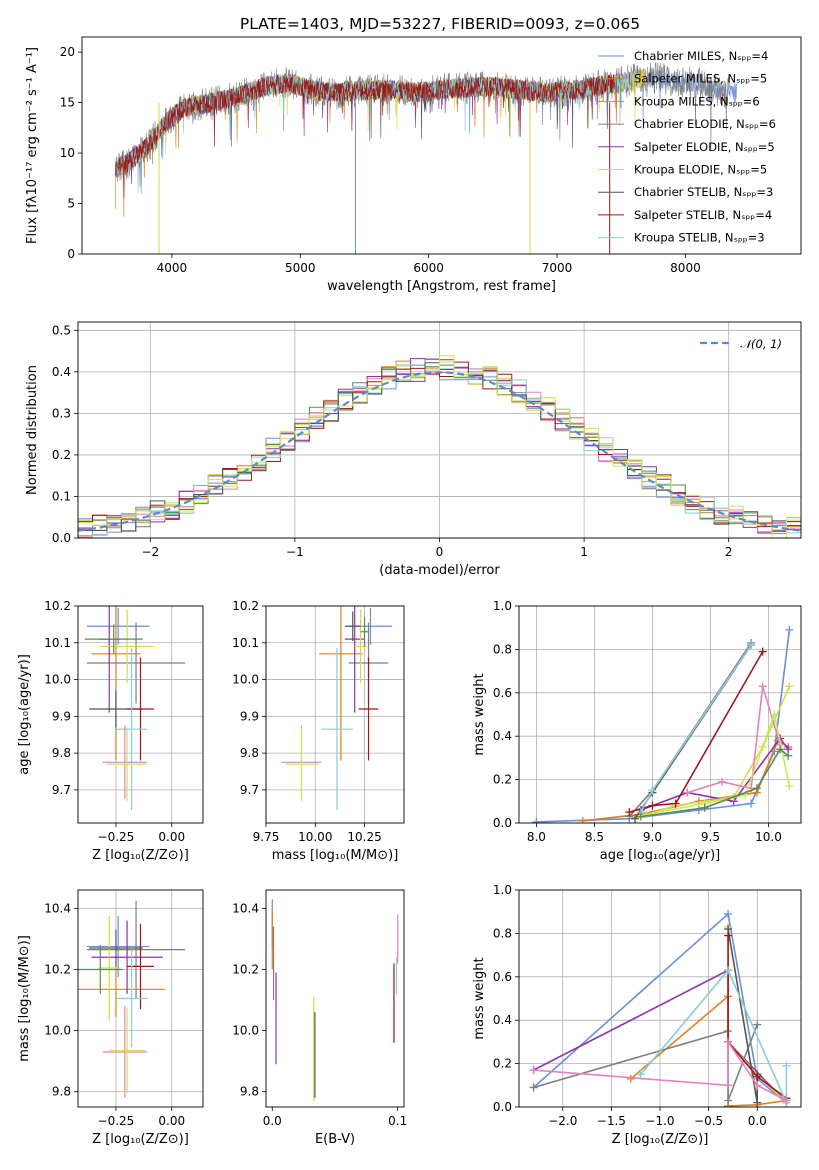 The height and width of the screenshot is (1170, 819). What do you see at coordinates (67, 103) in the screenshot?
I see `y-tick-label: 15` at bounding box center [67, 103].